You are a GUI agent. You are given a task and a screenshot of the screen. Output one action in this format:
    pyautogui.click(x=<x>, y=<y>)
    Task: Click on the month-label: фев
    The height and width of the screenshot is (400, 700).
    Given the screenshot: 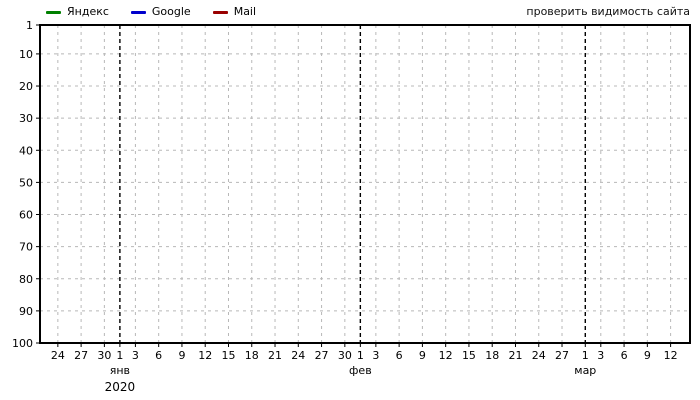 What is the action you would take?
    pyautogui.click(x=360, y=370)
    